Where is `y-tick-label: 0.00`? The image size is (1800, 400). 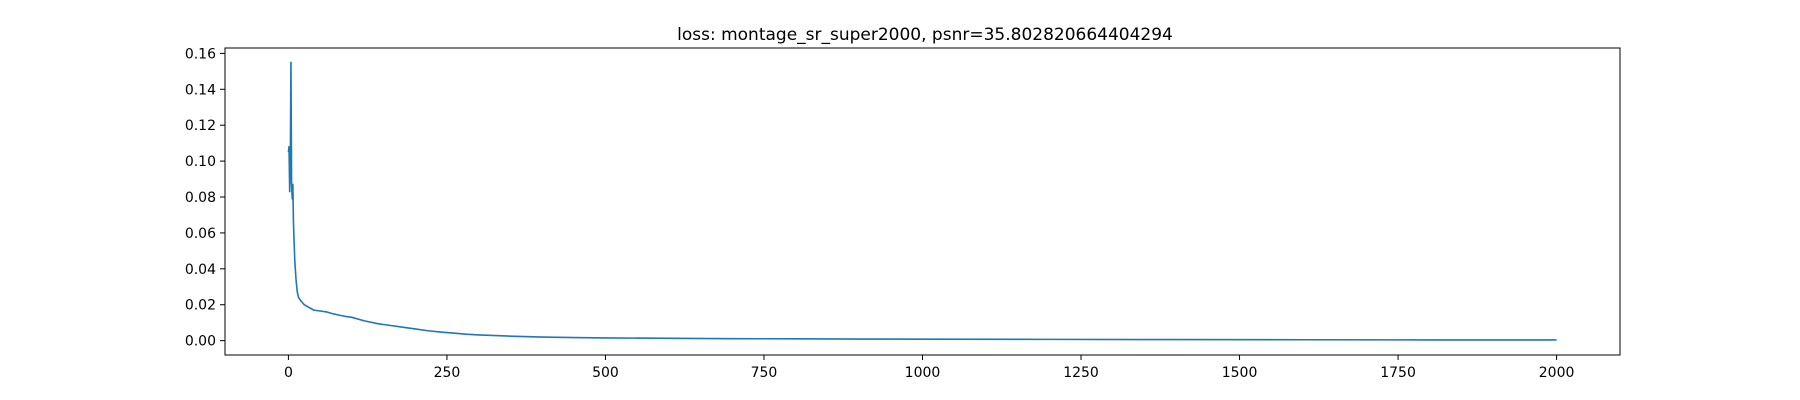 y-tick-label: 0.00 is located at coordinates (200, 342).